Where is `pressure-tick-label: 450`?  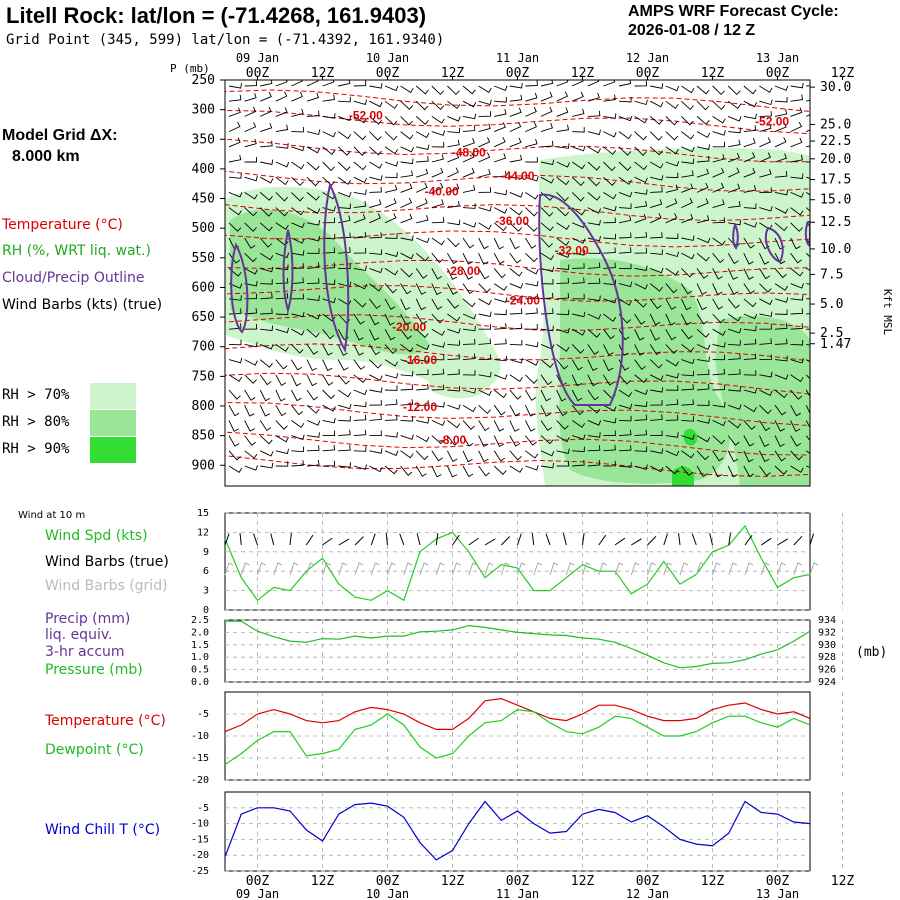 pressure-tick-label: 450 is located at coordinates (203, 199).